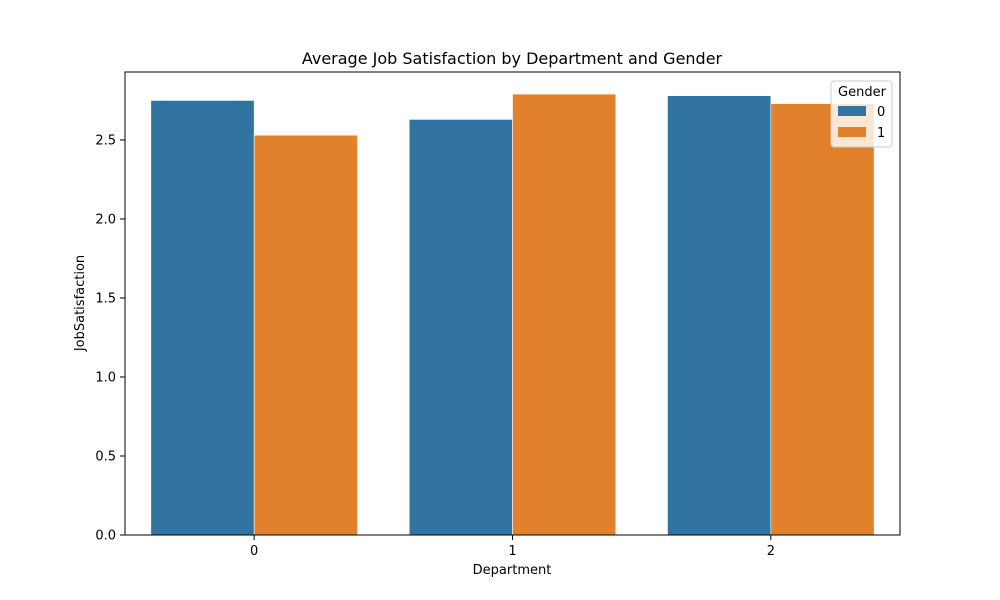 Image resolution: width=1000 pixels, height=600 pixels. I want to click on y-tick-label: 2.0, so click(105, 219).